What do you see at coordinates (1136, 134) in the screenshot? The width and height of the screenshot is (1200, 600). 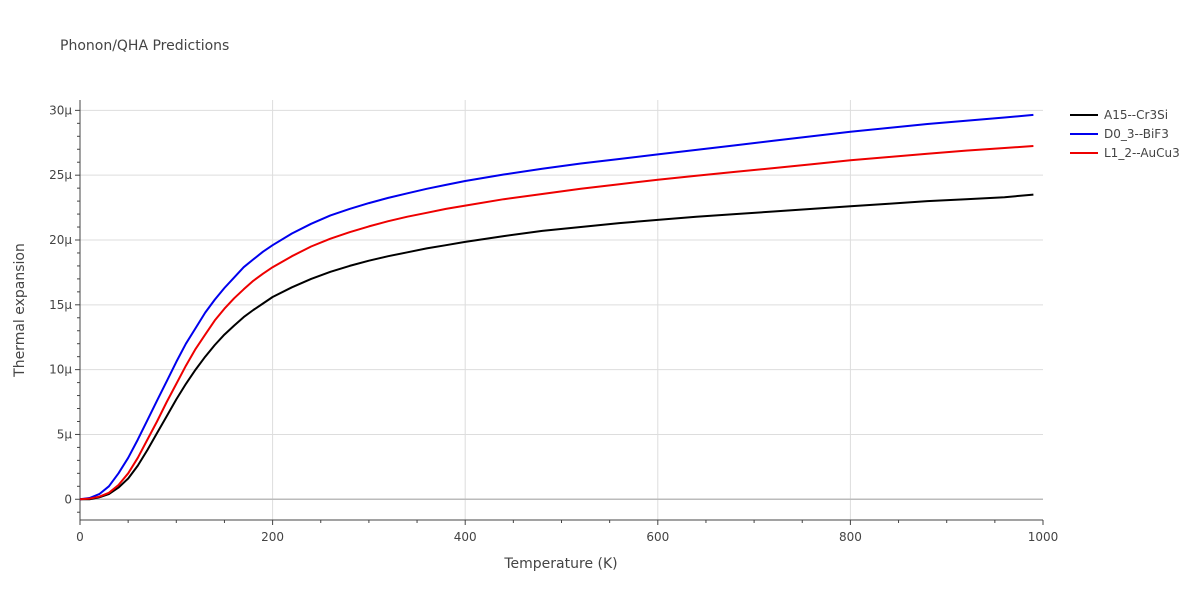 I see `legend-label: D0_3--BiF3` at bounding box center [1136, 134].